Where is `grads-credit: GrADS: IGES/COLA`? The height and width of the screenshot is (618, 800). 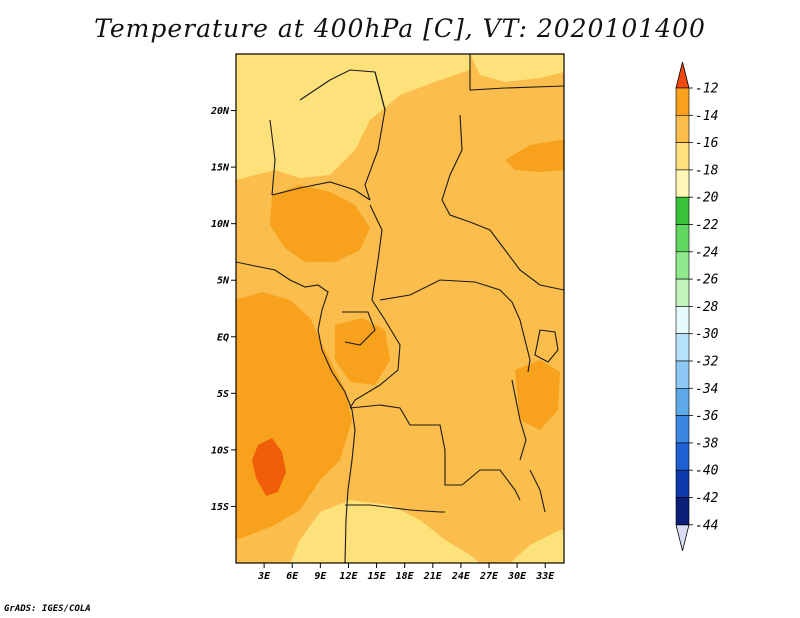 grads-credit: GrADS: IGES/COLA is located at coordinates (47, 609).